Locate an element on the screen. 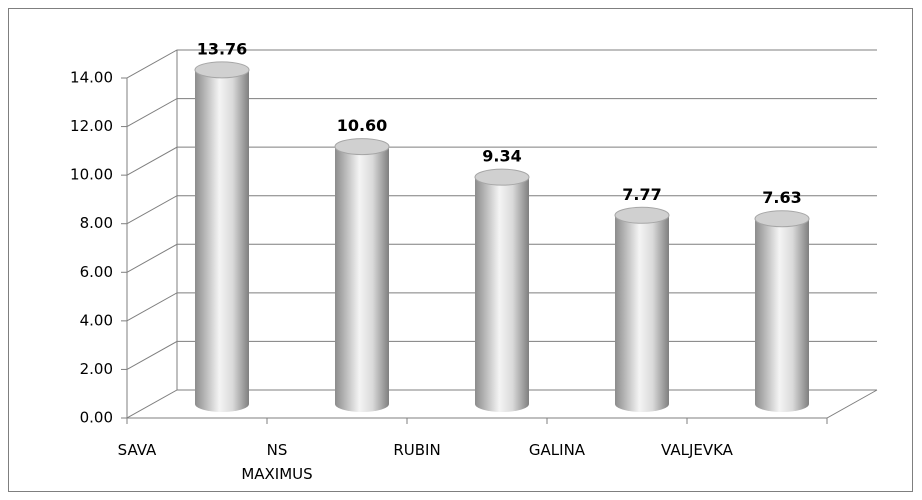 This screenshot has width=922, height=500. y-tick-label: 2.00 is located at coordinates (96, 369).